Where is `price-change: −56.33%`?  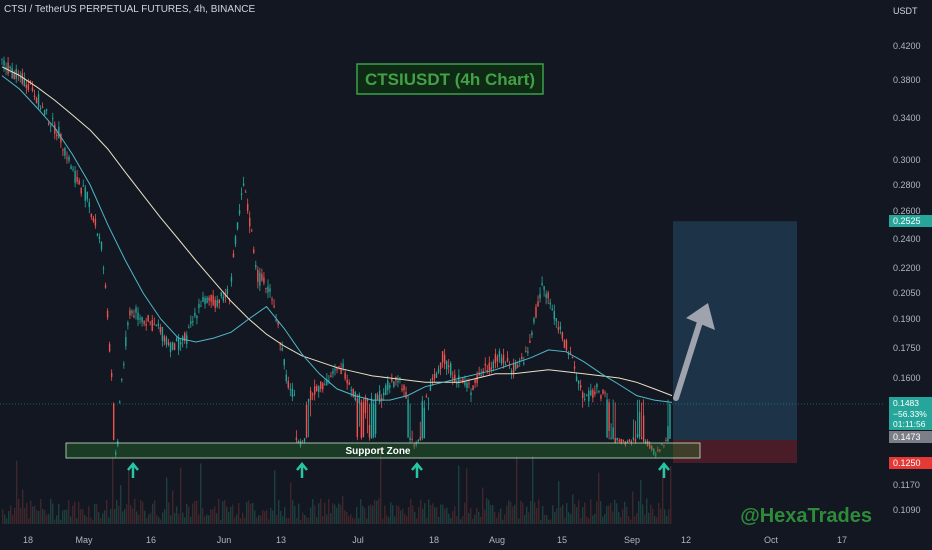 price-change: −56.33% is located at coordinates (910, 414).